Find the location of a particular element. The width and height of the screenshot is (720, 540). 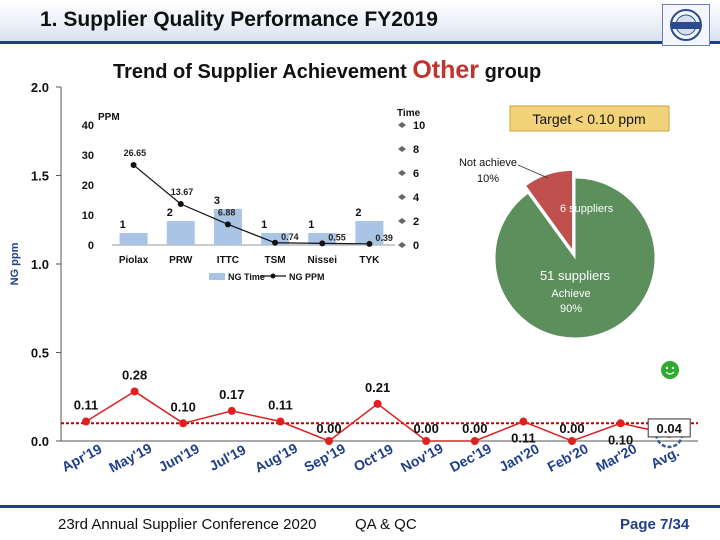

y-tick-label: 2.0 is located at coordinates (40, 87).